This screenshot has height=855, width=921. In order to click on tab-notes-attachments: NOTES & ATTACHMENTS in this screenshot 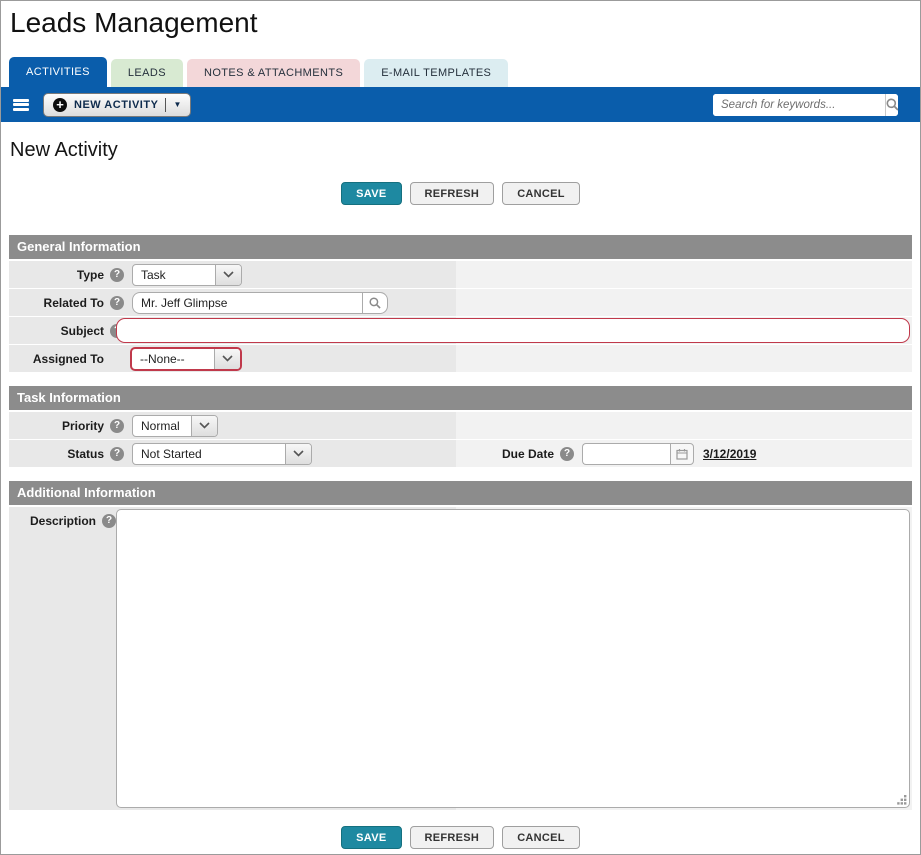, I will do `click(273, 73)`.